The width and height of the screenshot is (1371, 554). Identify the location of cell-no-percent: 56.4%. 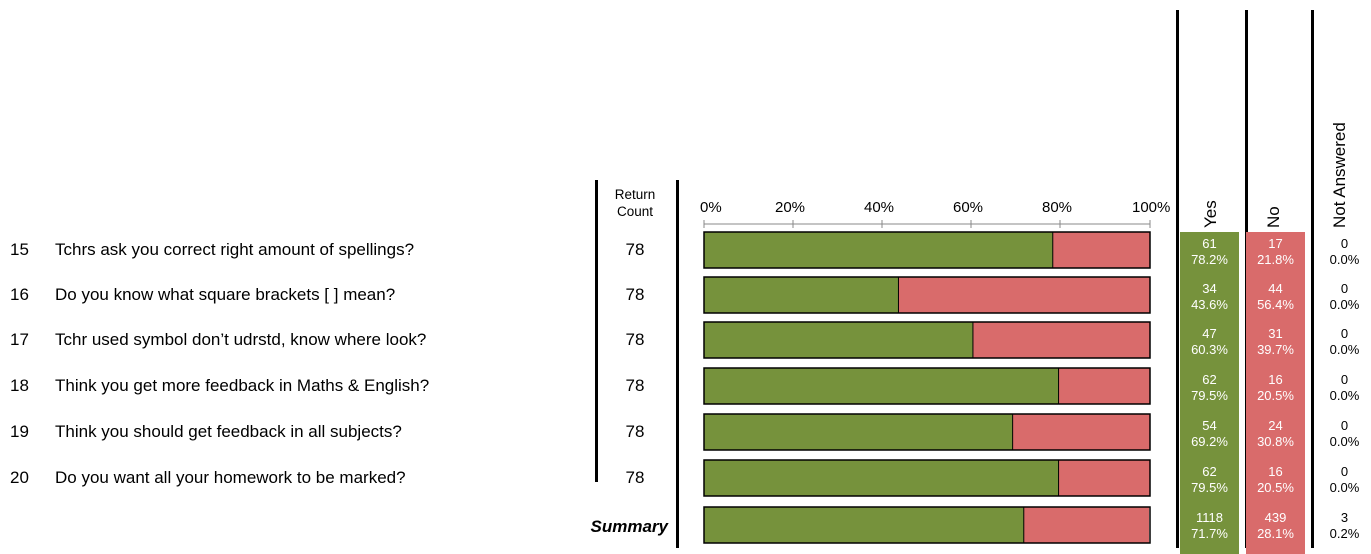
(1275, 304).